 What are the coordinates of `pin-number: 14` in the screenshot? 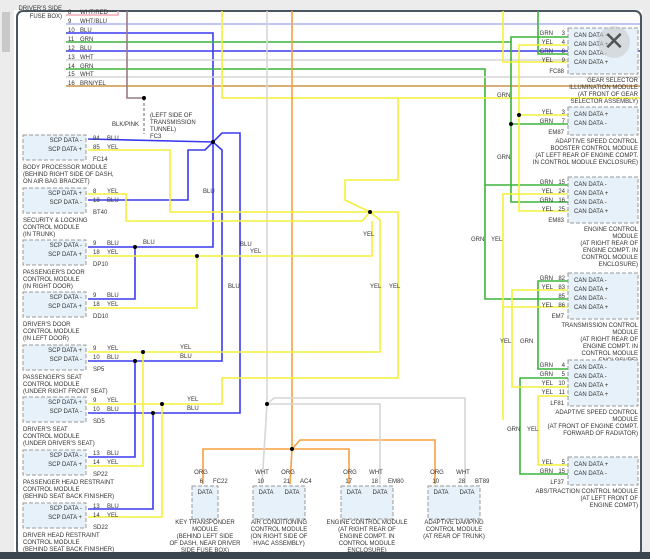 It's located at (96, 516).